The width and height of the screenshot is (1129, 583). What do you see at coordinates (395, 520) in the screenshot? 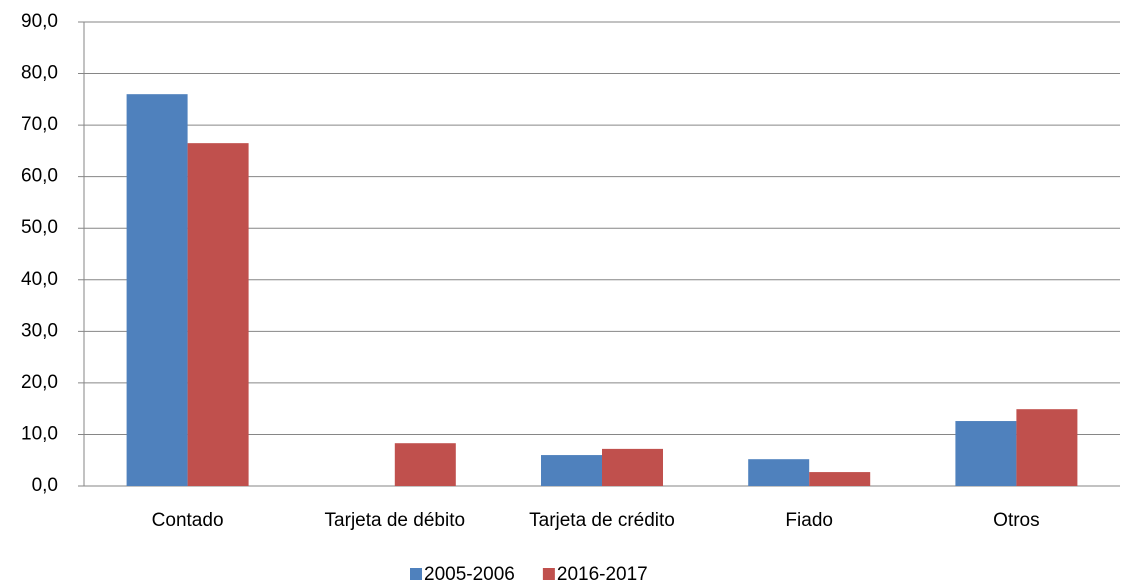
I see `x-tick-label: Tarjeta de débito` at bounding box center [395, 520].